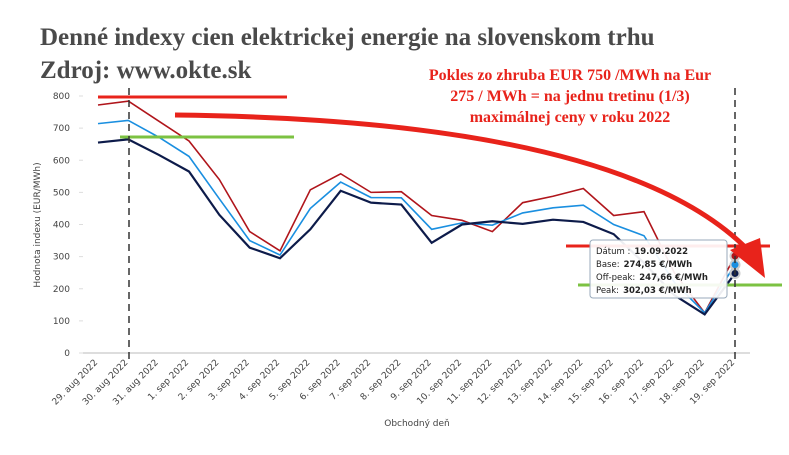  What do you see at coordinates (658, 265) in the screenshot?
I see `tooltip-value: 274,85 €/MWh` at bounding box center [658, 265].